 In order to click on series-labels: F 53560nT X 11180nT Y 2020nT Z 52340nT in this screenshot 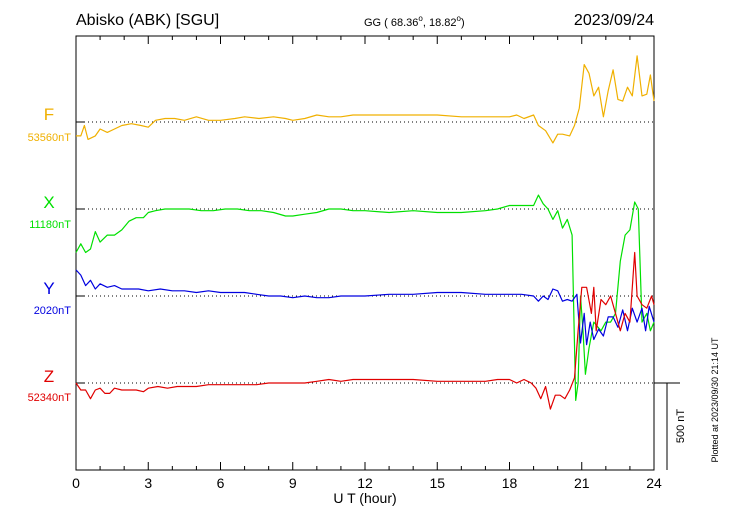, I will do `click(50, 254)`.